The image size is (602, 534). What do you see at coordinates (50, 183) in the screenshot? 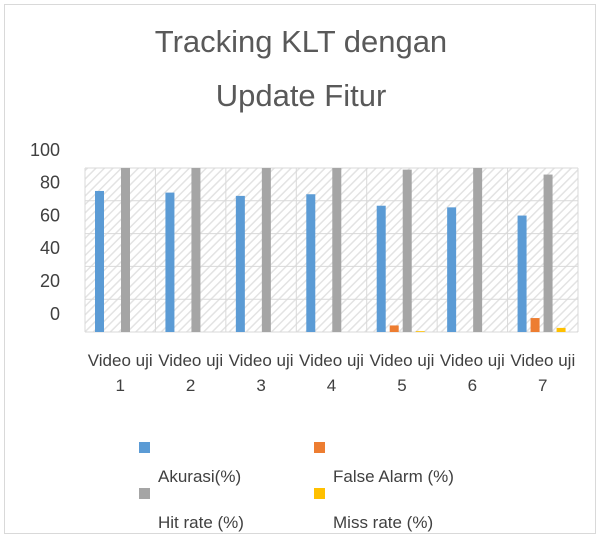
I see `y-tick-label: 80` at bounding box center [50, 183].